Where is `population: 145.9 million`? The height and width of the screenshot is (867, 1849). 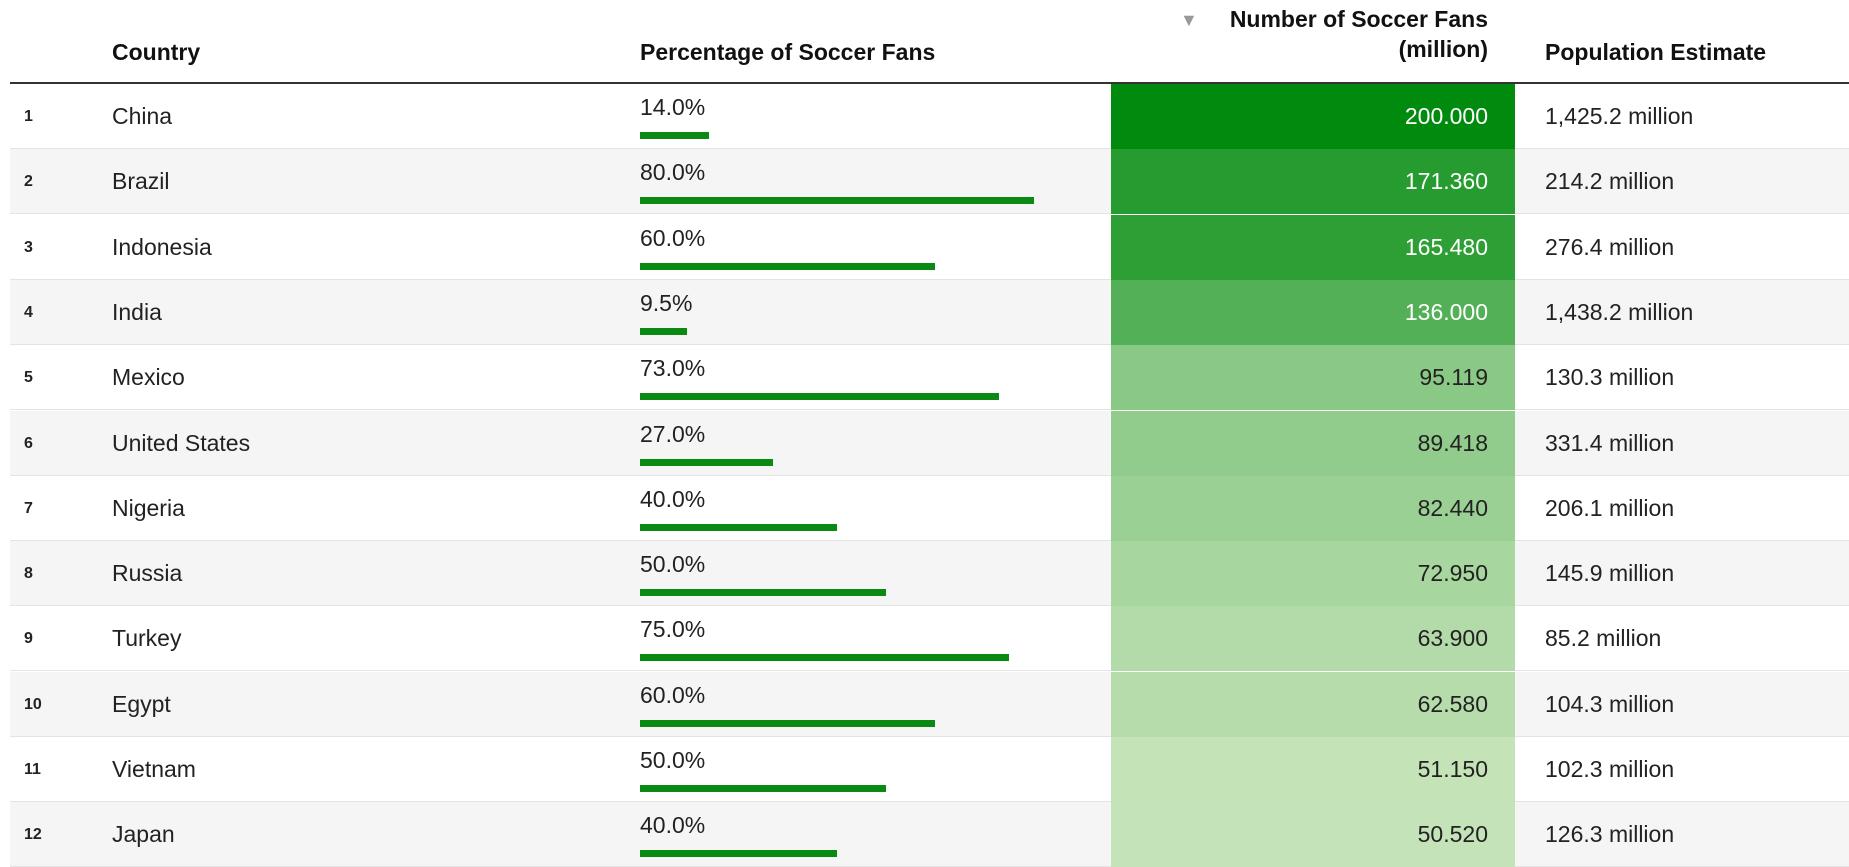
population: 145.9 million is located at coordinates (1610, 573).